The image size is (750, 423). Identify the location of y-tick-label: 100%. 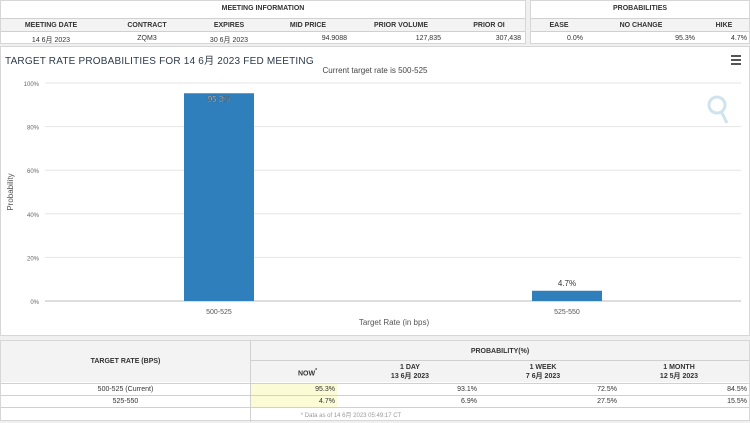
(32, 85).